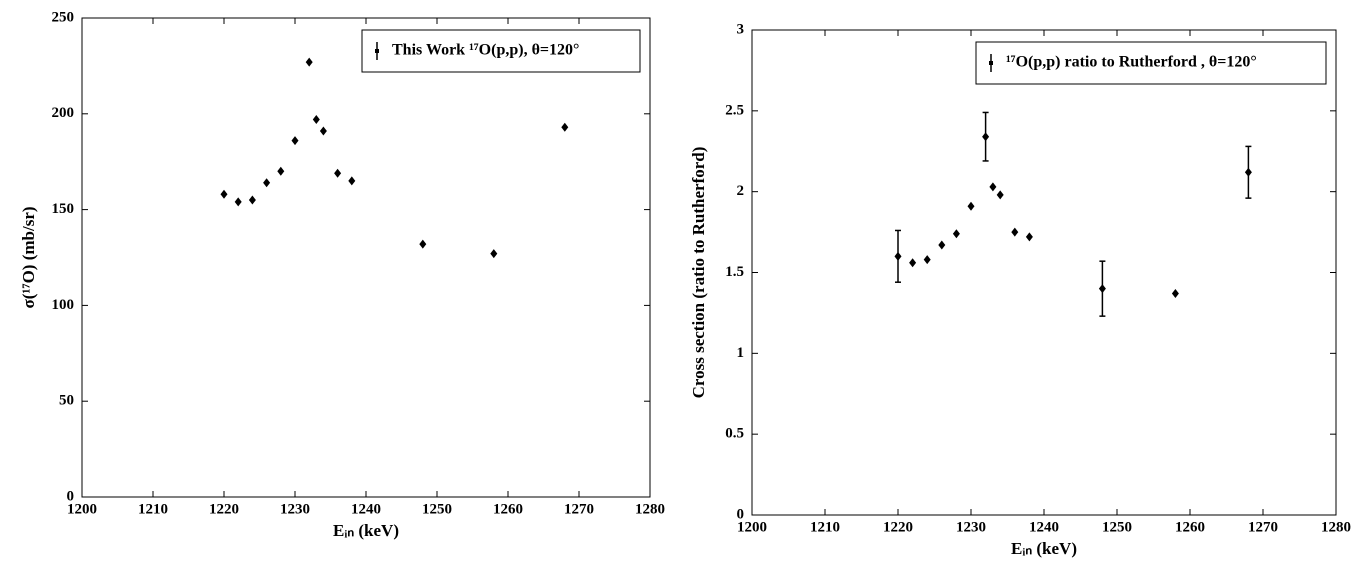  Describe the element at coordinates (485, 50) in the screenshot. I see `legend-label: This Work ¹⁷O(p,p), θ=120°` at that location.